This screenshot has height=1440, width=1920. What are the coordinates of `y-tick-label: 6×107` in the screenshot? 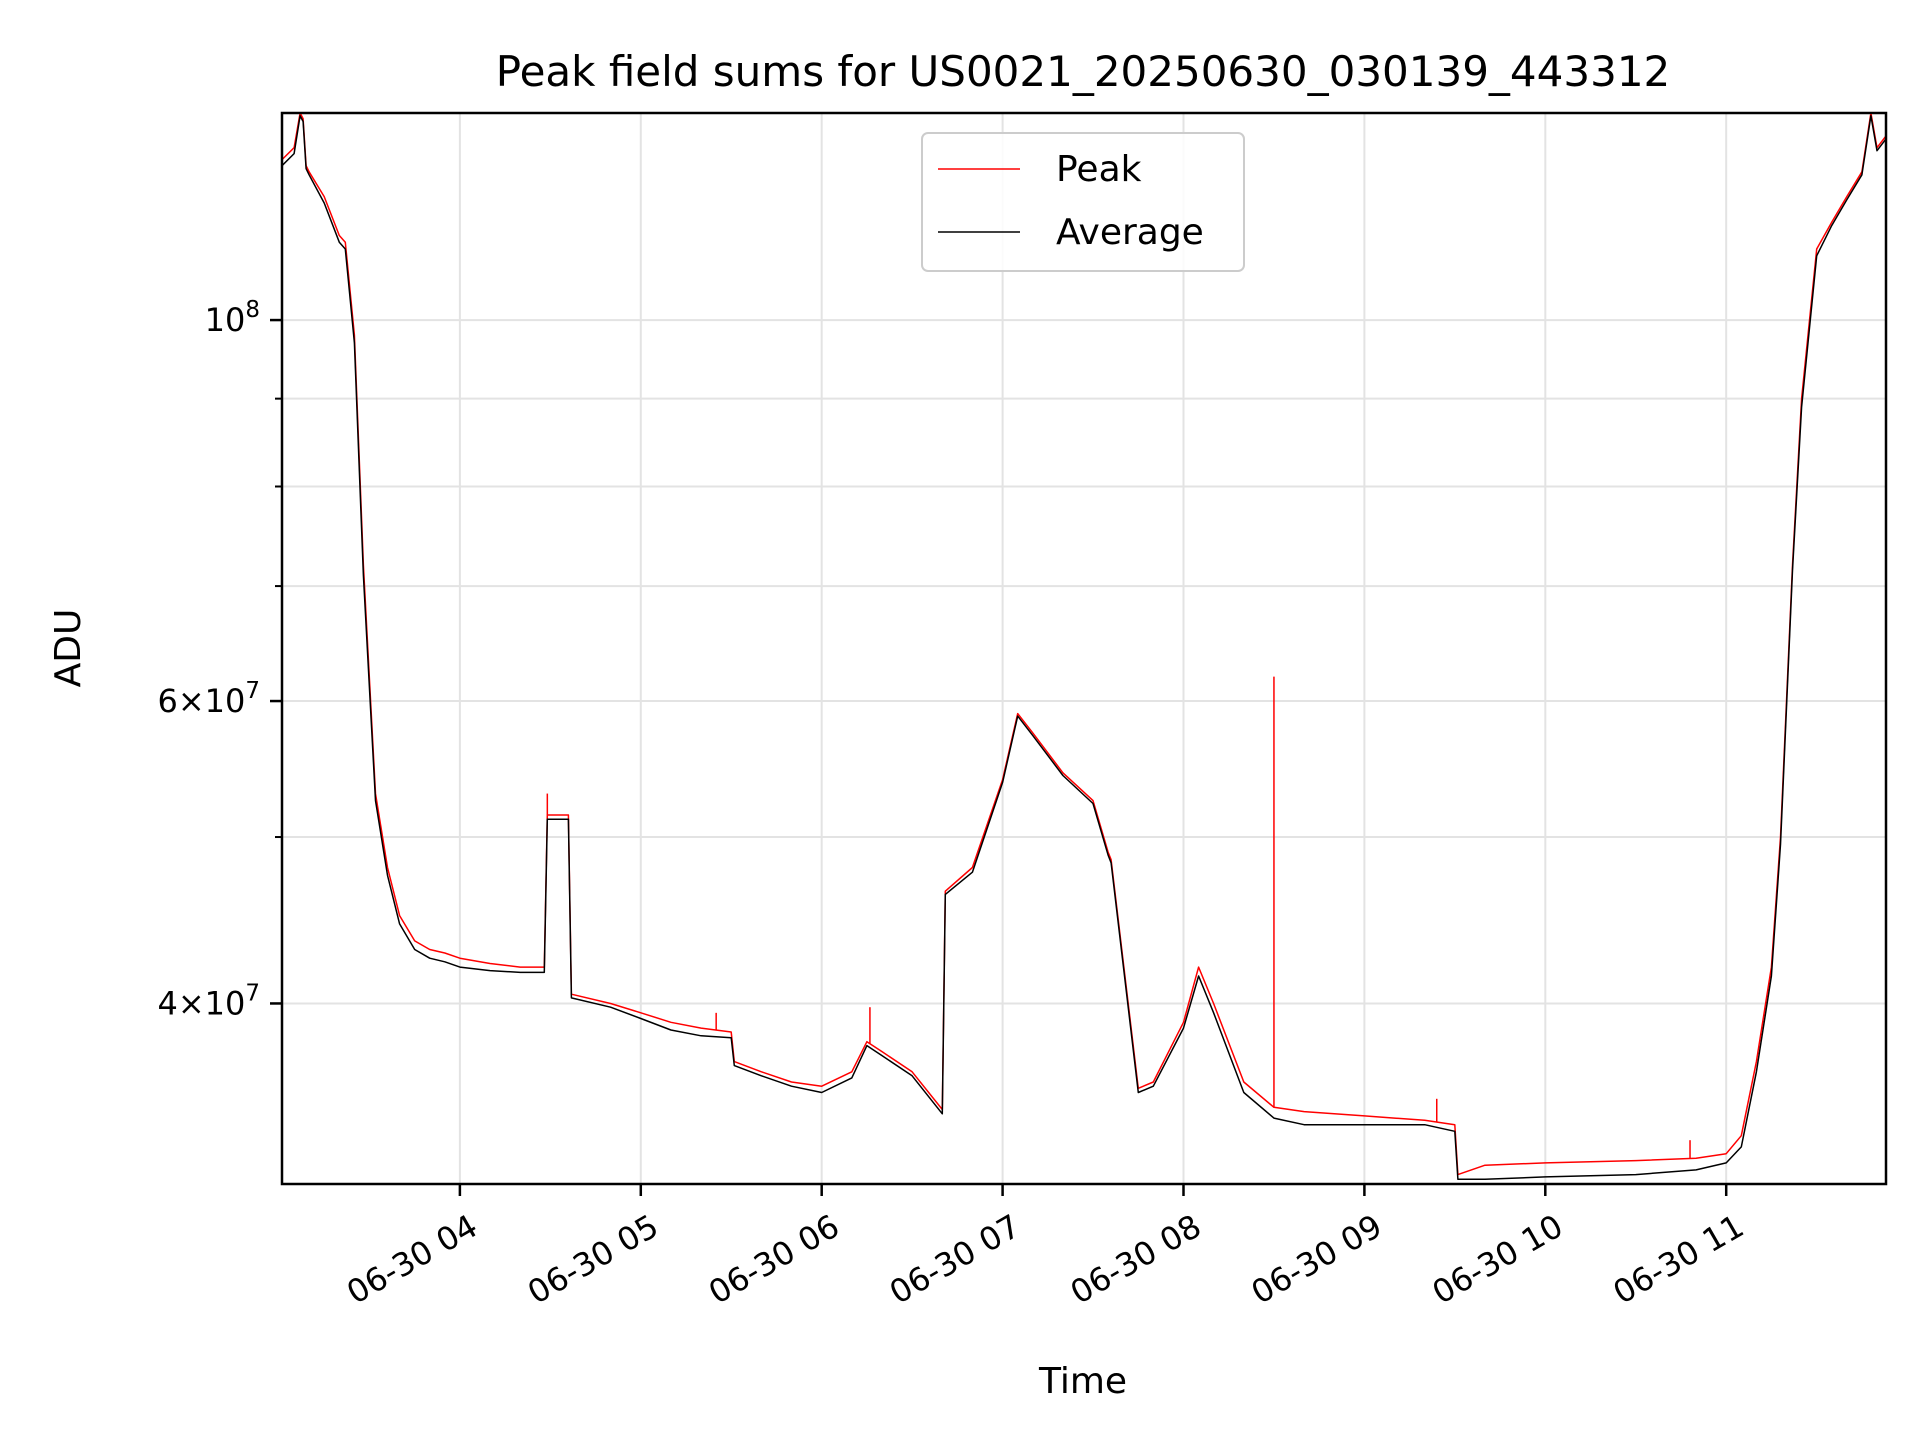 It's located at (208, 699).